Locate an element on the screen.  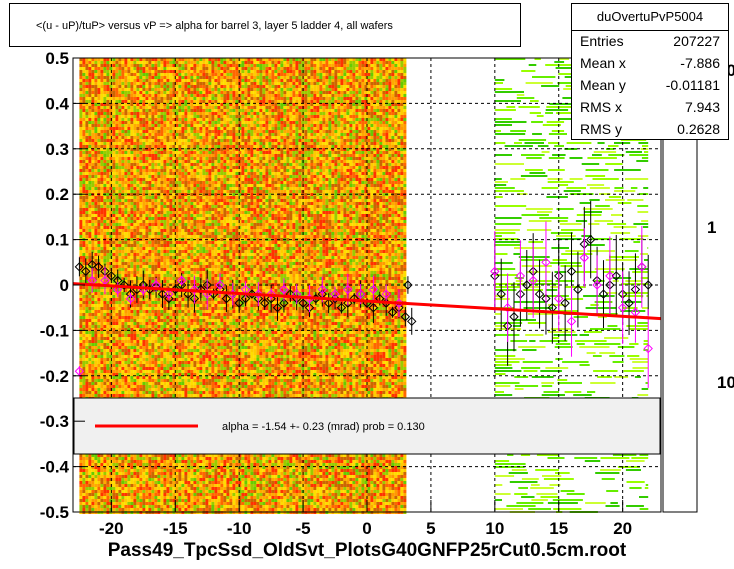
y-tick-label: -0.4 is located at coordinates (55, 467).